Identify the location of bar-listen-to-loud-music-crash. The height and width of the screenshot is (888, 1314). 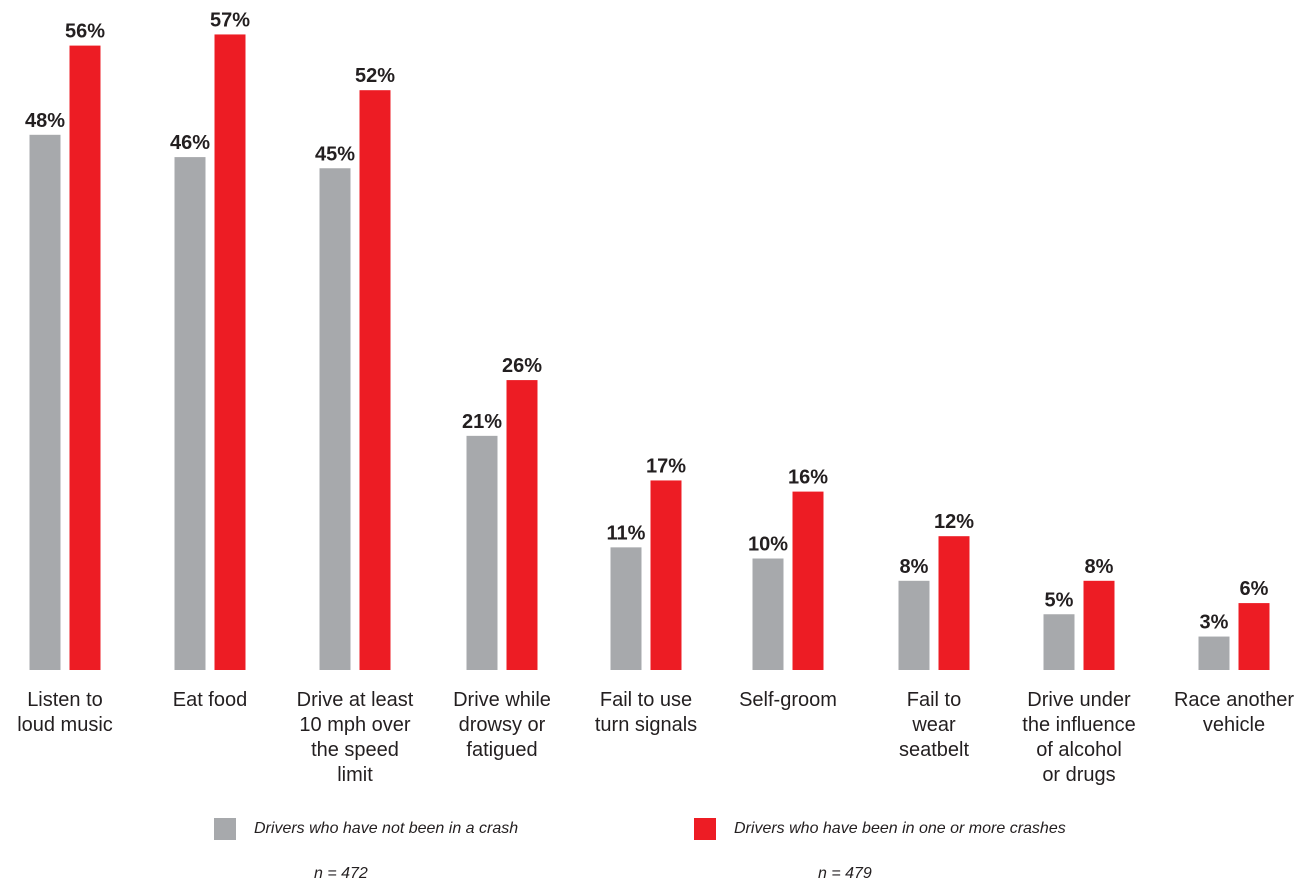
(85, 358).